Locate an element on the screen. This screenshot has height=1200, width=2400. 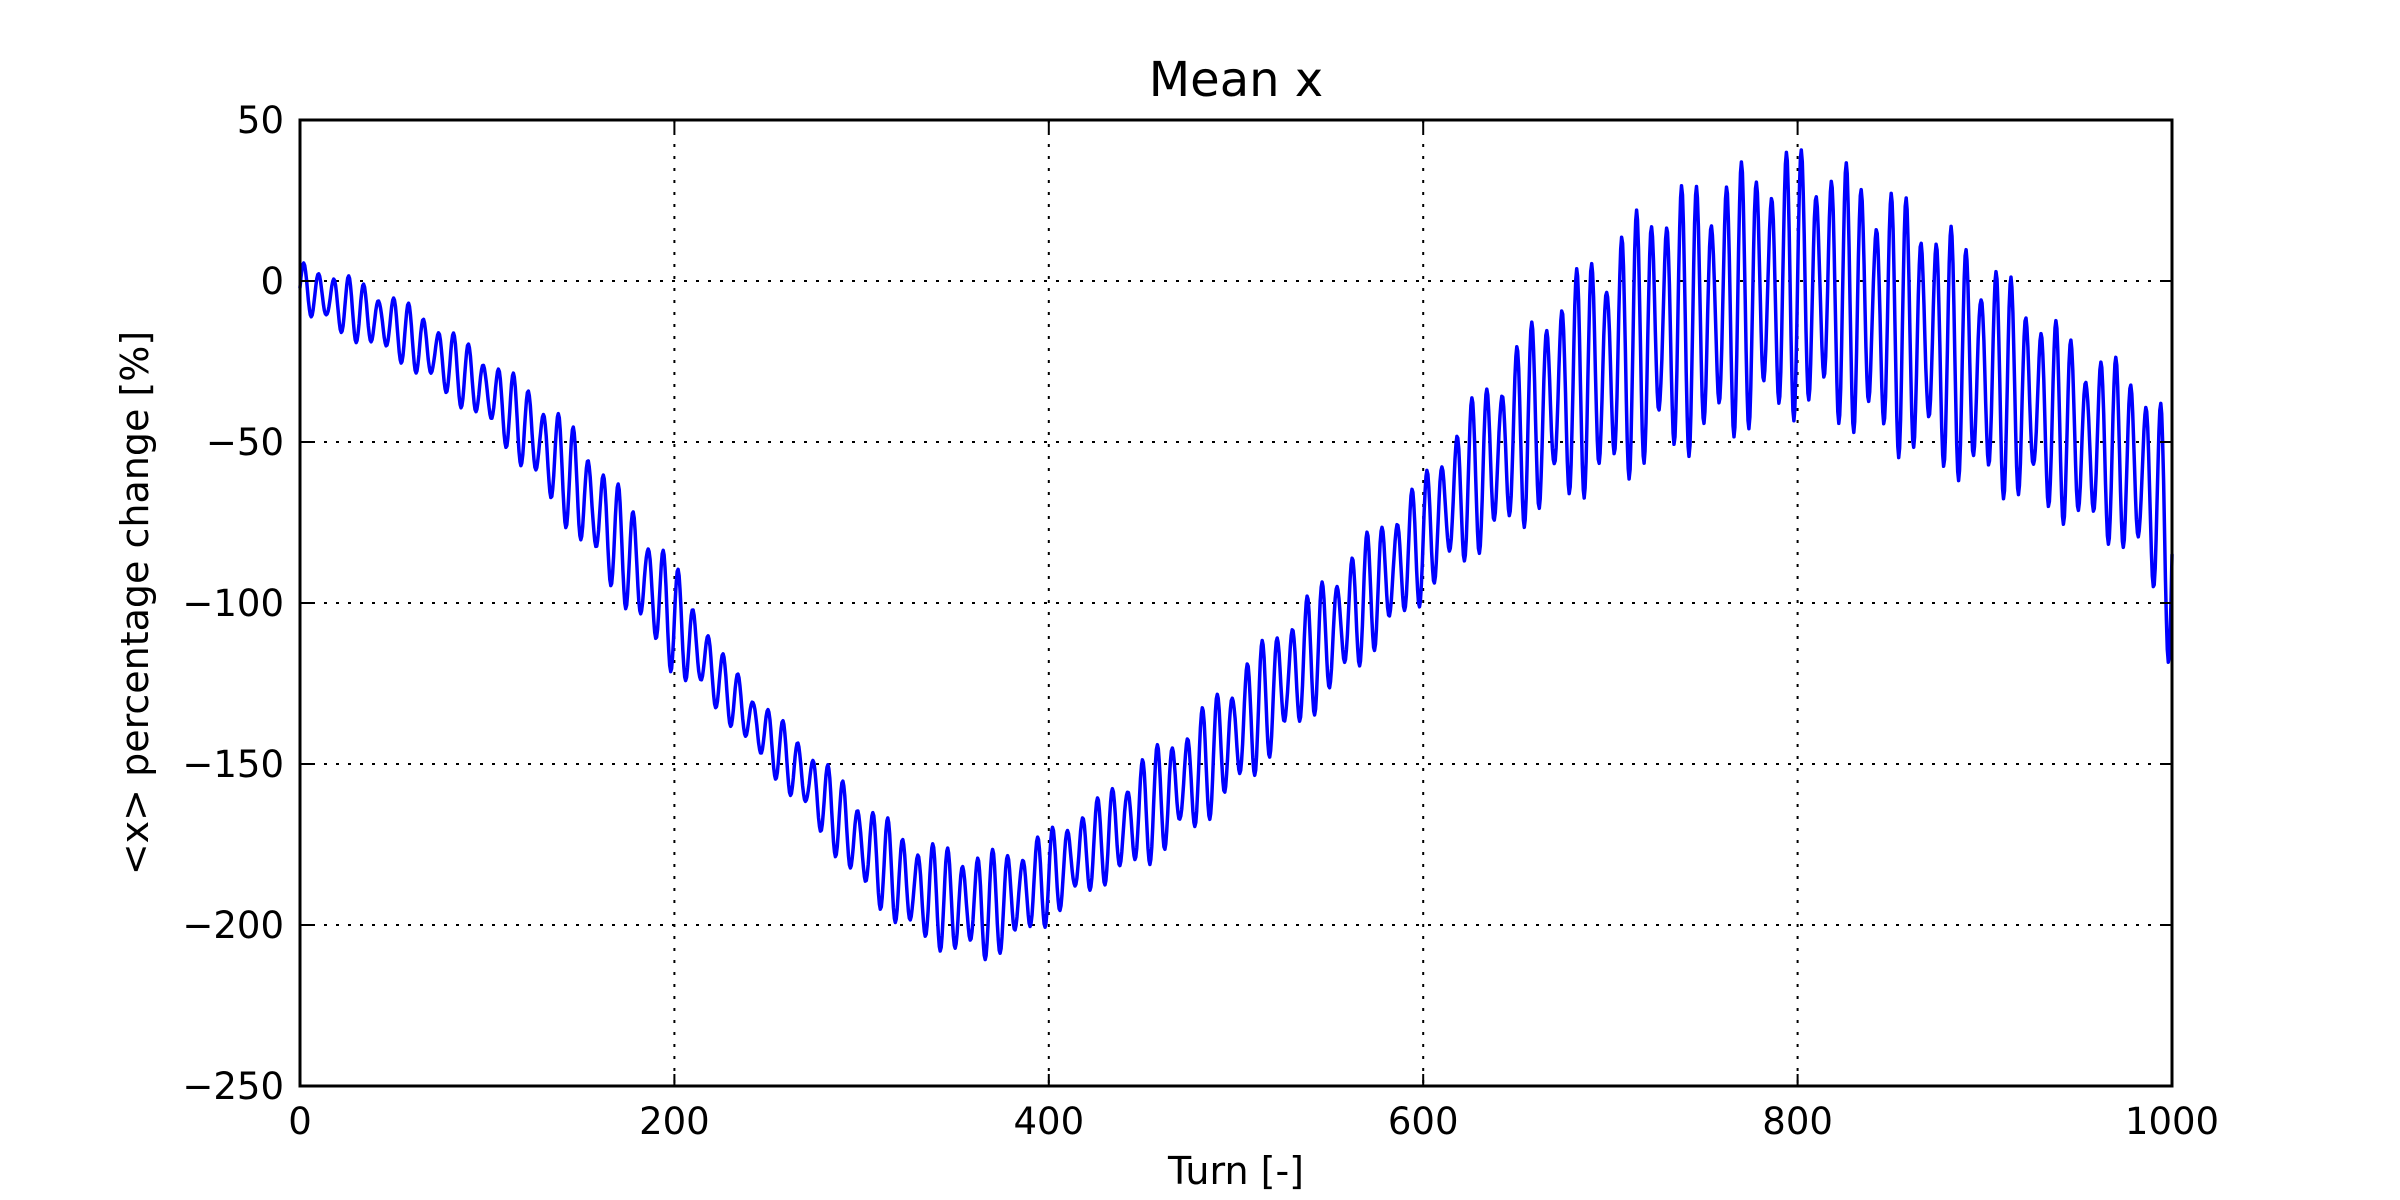
y-tick-label: −150 is located at coordinates (233, 764).